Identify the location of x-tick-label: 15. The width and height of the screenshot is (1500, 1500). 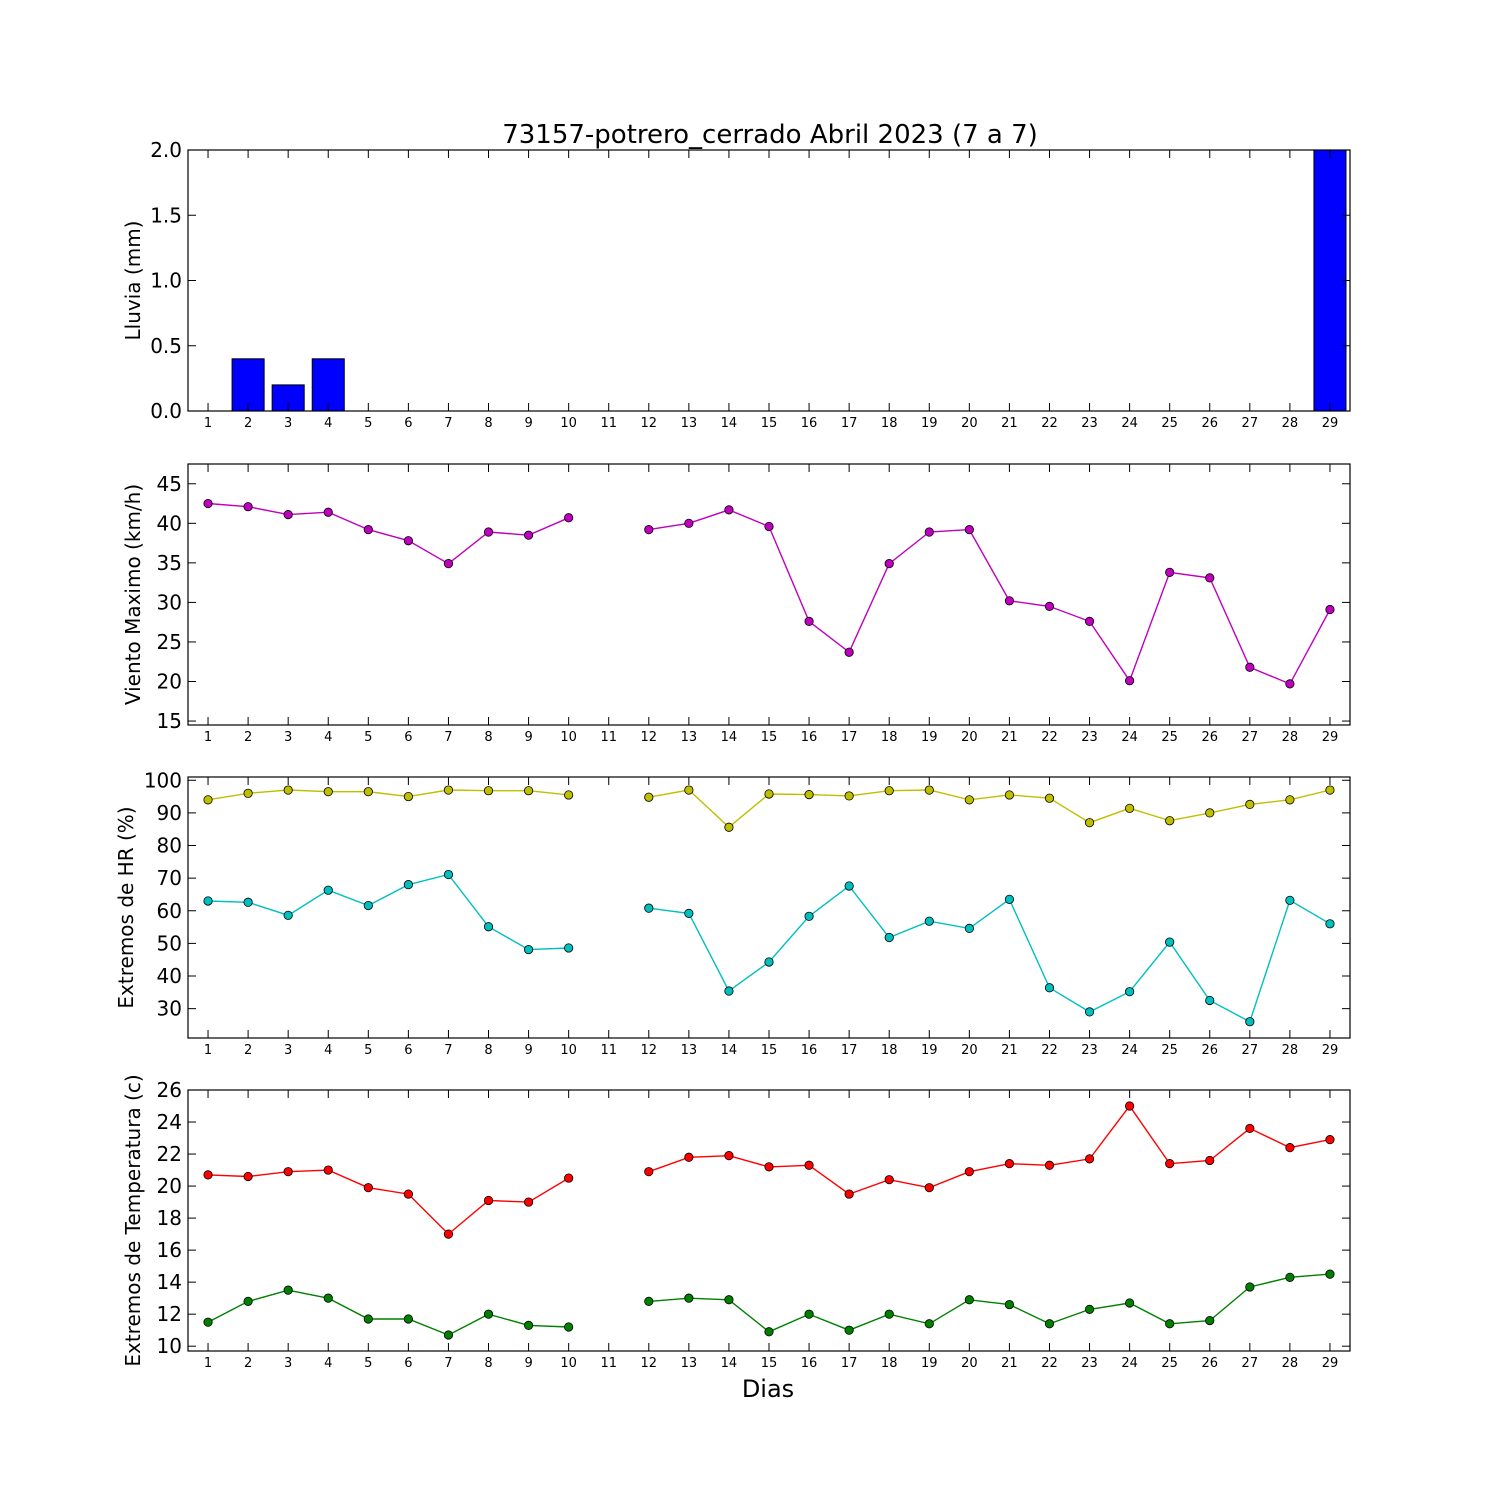
(769, 737).